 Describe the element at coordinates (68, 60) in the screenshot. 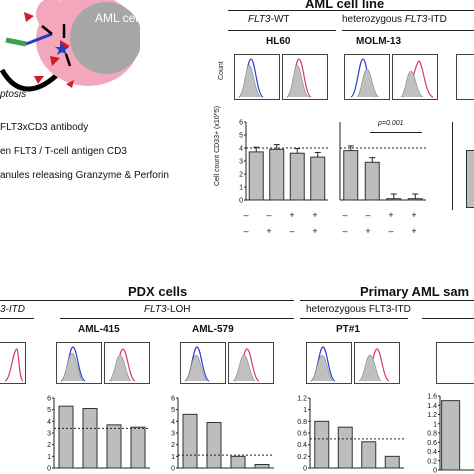

I see `arrow-down` at that location.